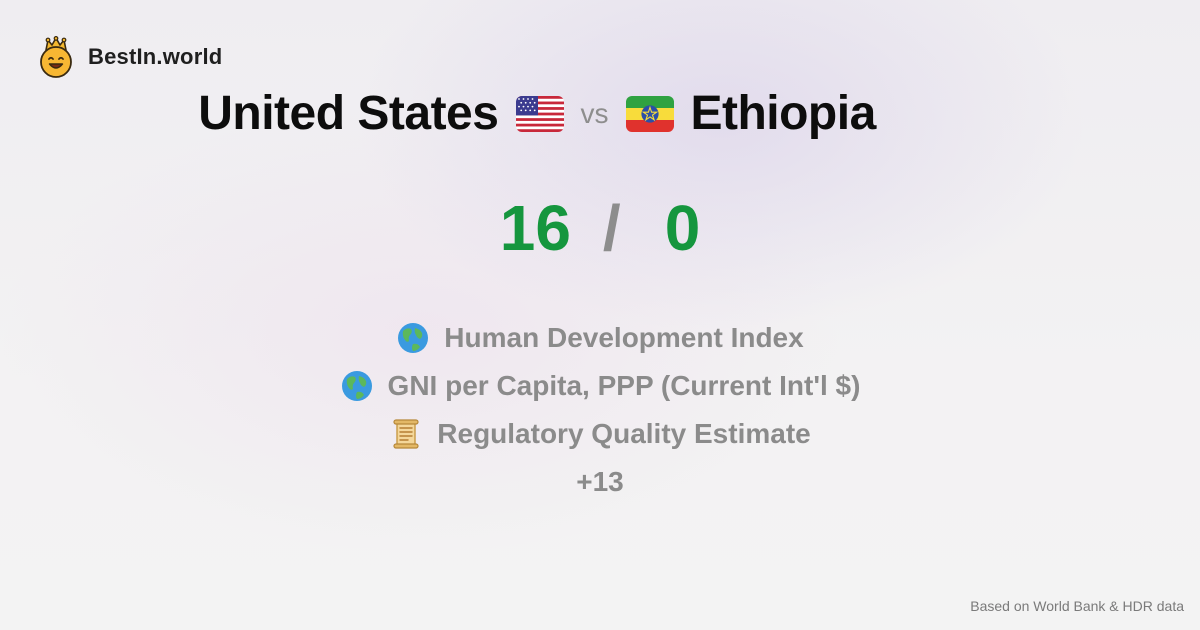  What do you see at coordinates (406, 434) in the screenshot?
I see `scroll-icon` at bounding box center [406, 434].